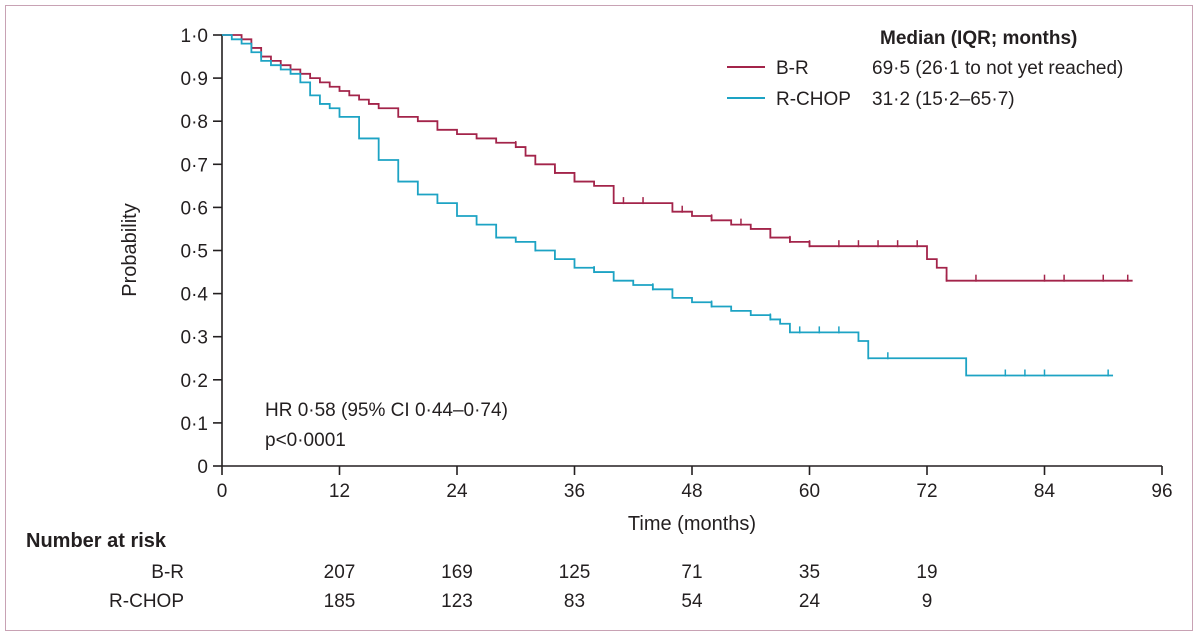 The height and width of the screenshot is (640, 1200). Describe the element at coordinates (809, 572) in the screenshot. I see `risk-value: 35` at that location.